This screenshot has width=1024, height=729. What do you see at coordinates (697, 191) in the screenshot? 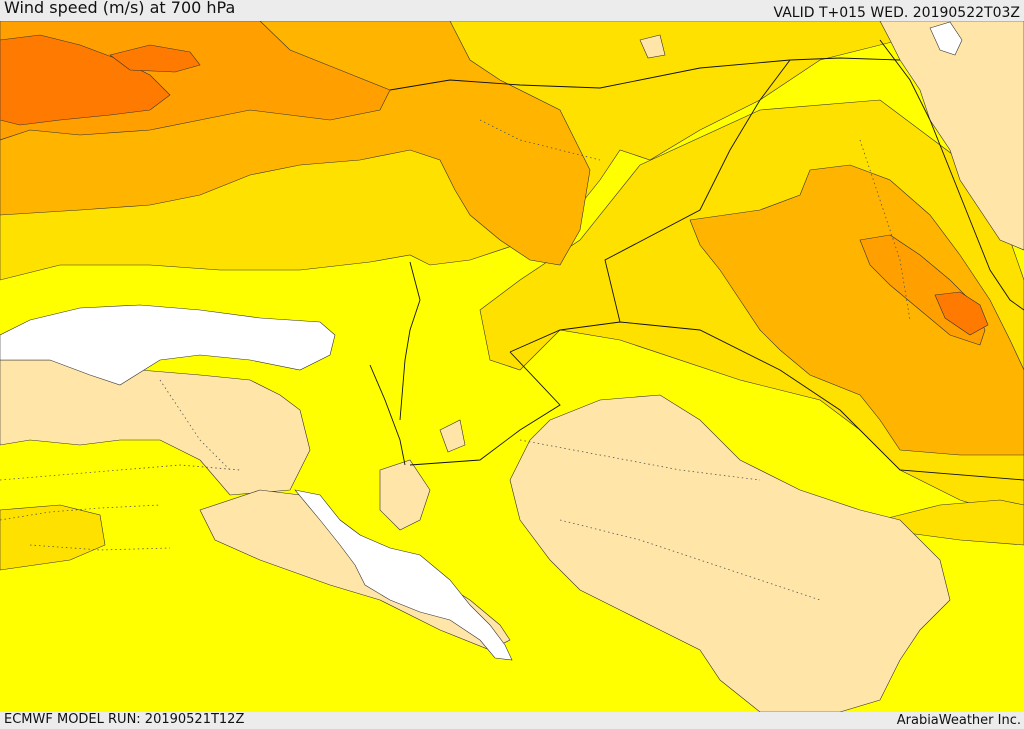
I see `border-syria-iraq` at bounding box center [697, 191].